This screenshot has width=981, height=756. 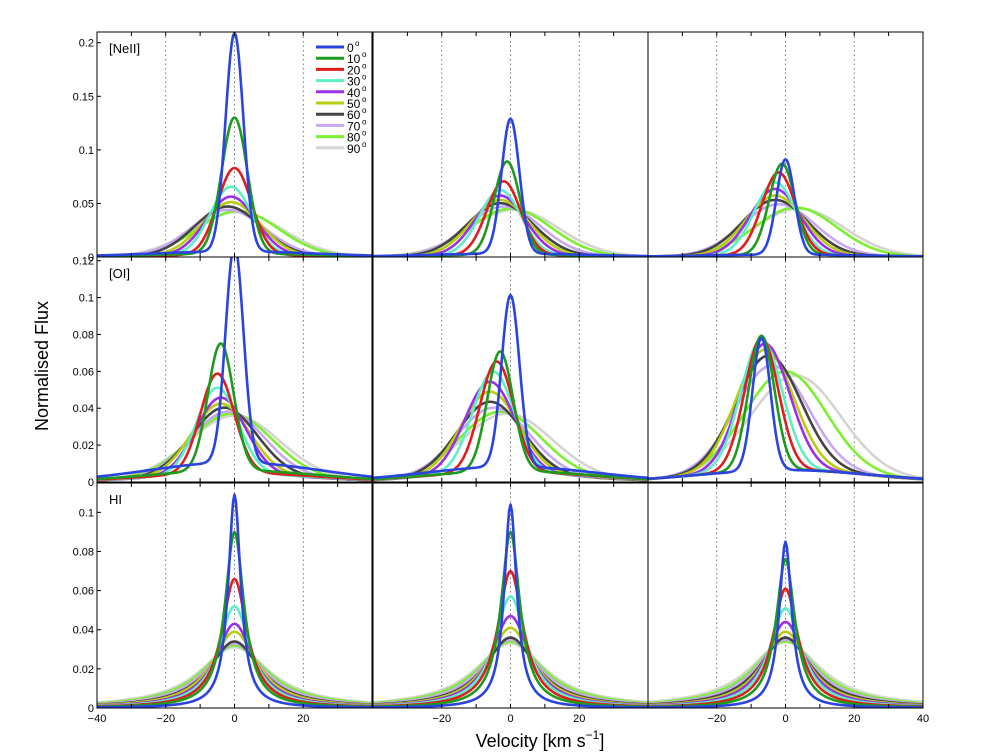 I want to click on x-axis-title-sup: −1, so click(x=593, y=735).